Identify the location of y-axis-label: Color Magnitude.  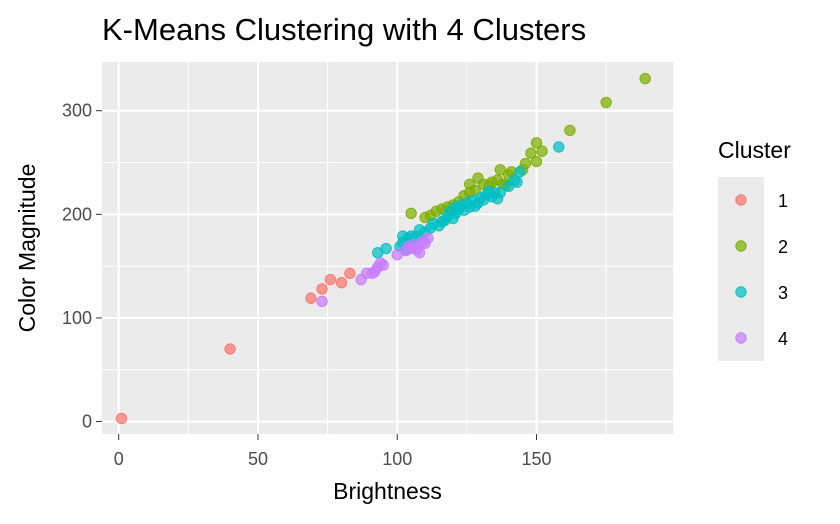
(27, 248).